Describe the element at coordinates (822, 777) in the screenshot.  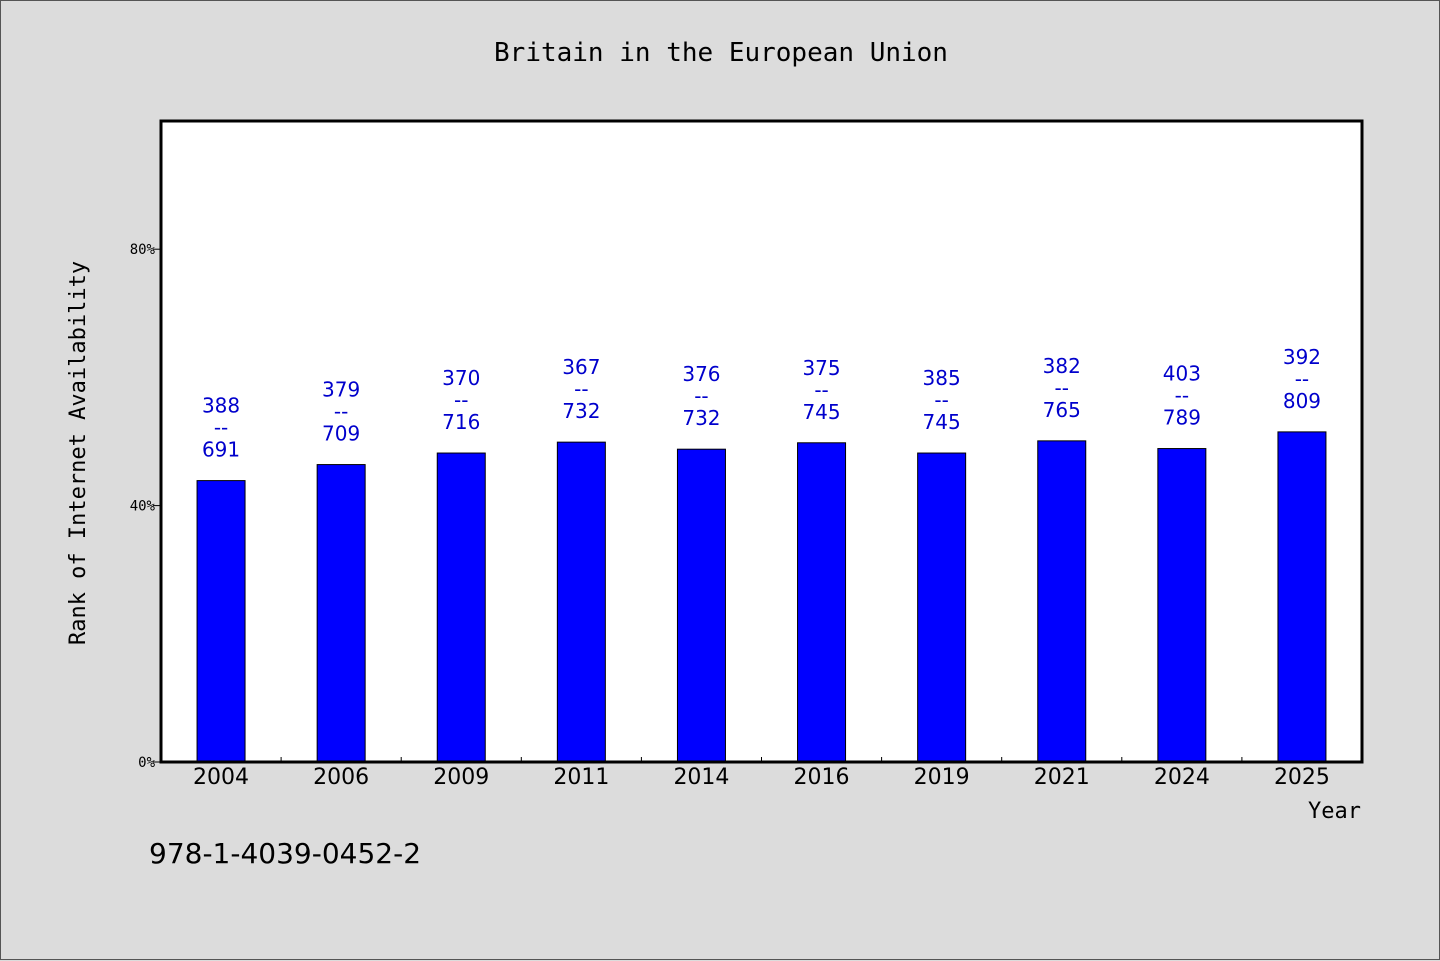
I see `x-tick-label: 2016` at that location.